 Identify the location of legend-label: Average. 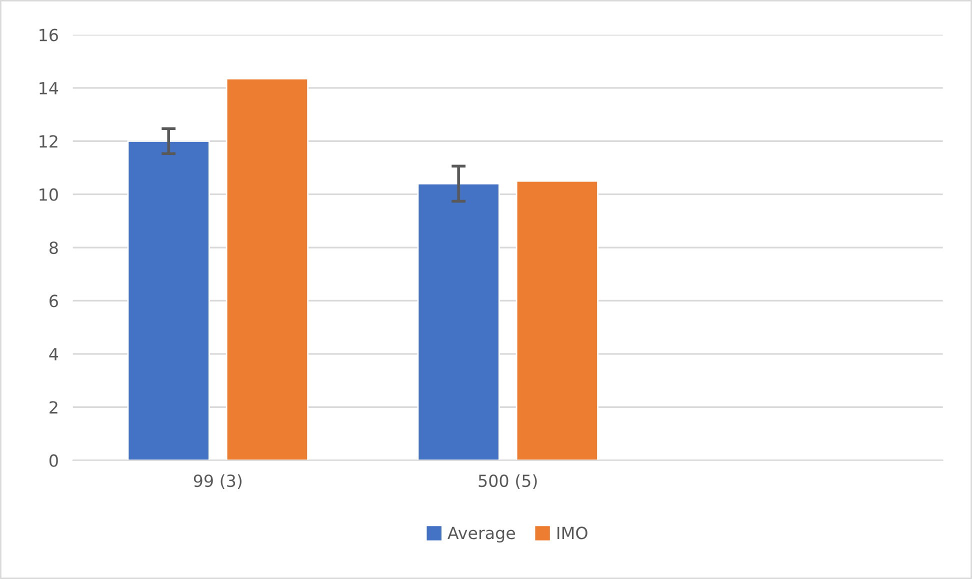
(481, 534).